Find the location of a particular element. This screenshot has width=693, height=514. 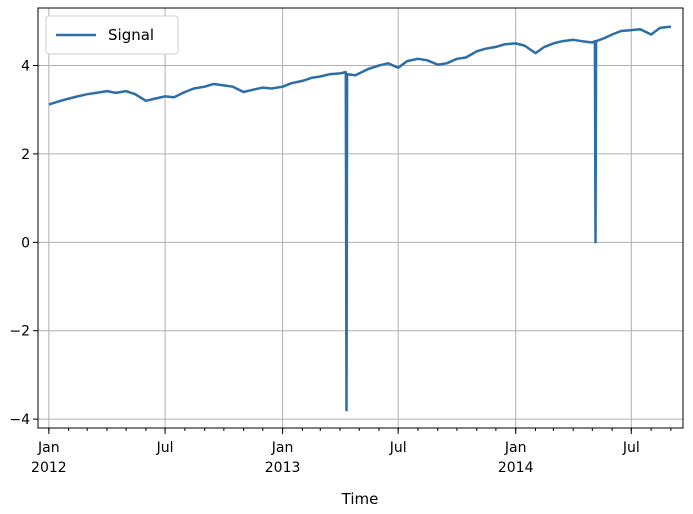

y-tick-label: 2 is located at coordinates (25, 155).